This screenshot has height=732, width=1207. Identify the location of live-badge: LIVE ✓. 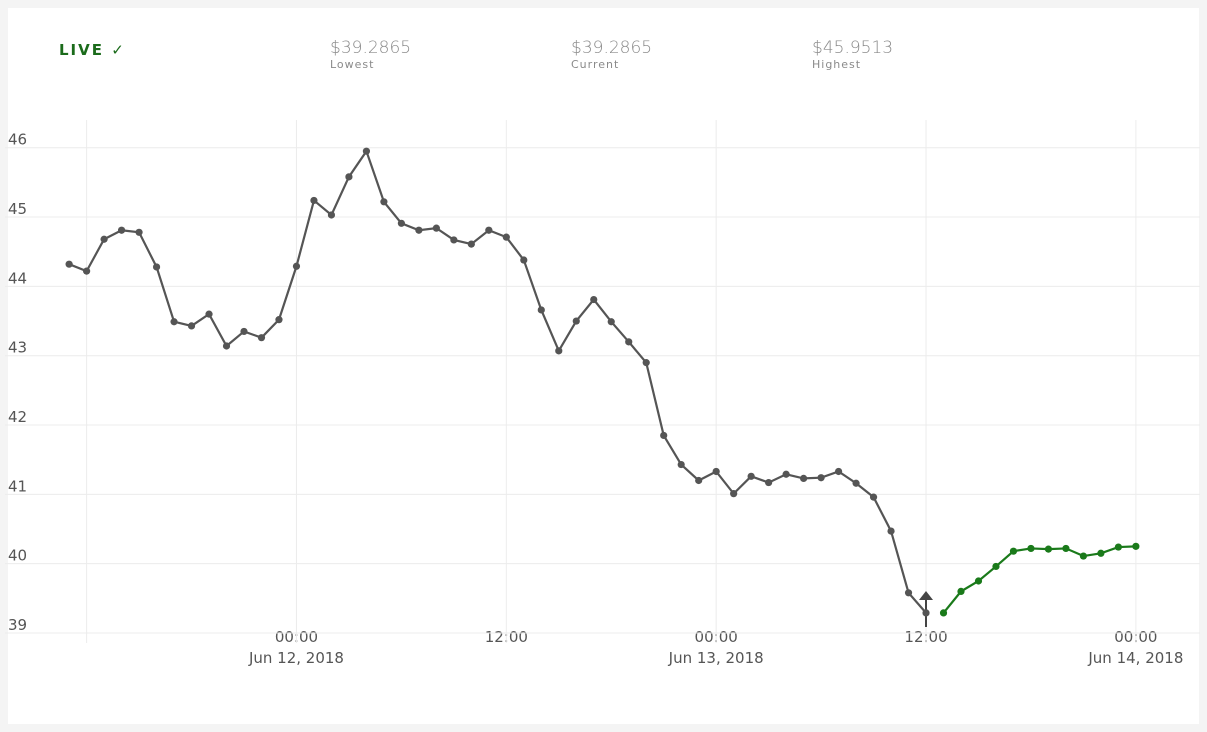
(92, 50).